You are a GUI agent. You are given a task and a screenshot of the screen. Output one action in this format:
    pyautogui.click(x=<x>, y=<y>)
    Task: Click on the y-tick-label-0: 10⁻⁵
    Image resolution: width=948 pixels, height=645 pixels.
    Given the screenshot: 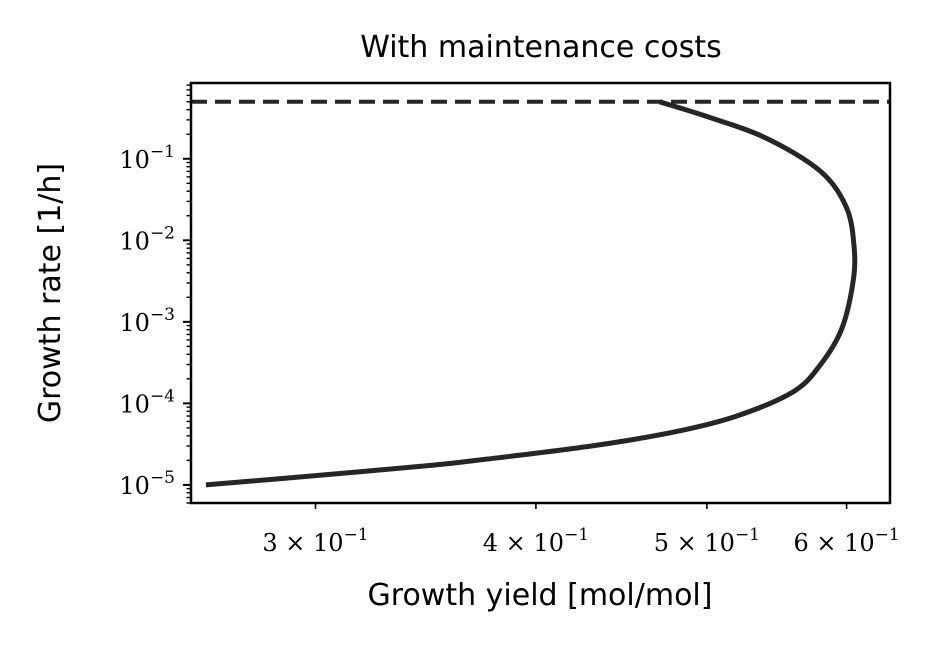 What is the action you would take?
    pyautogui.click(x=147, y=484)
    